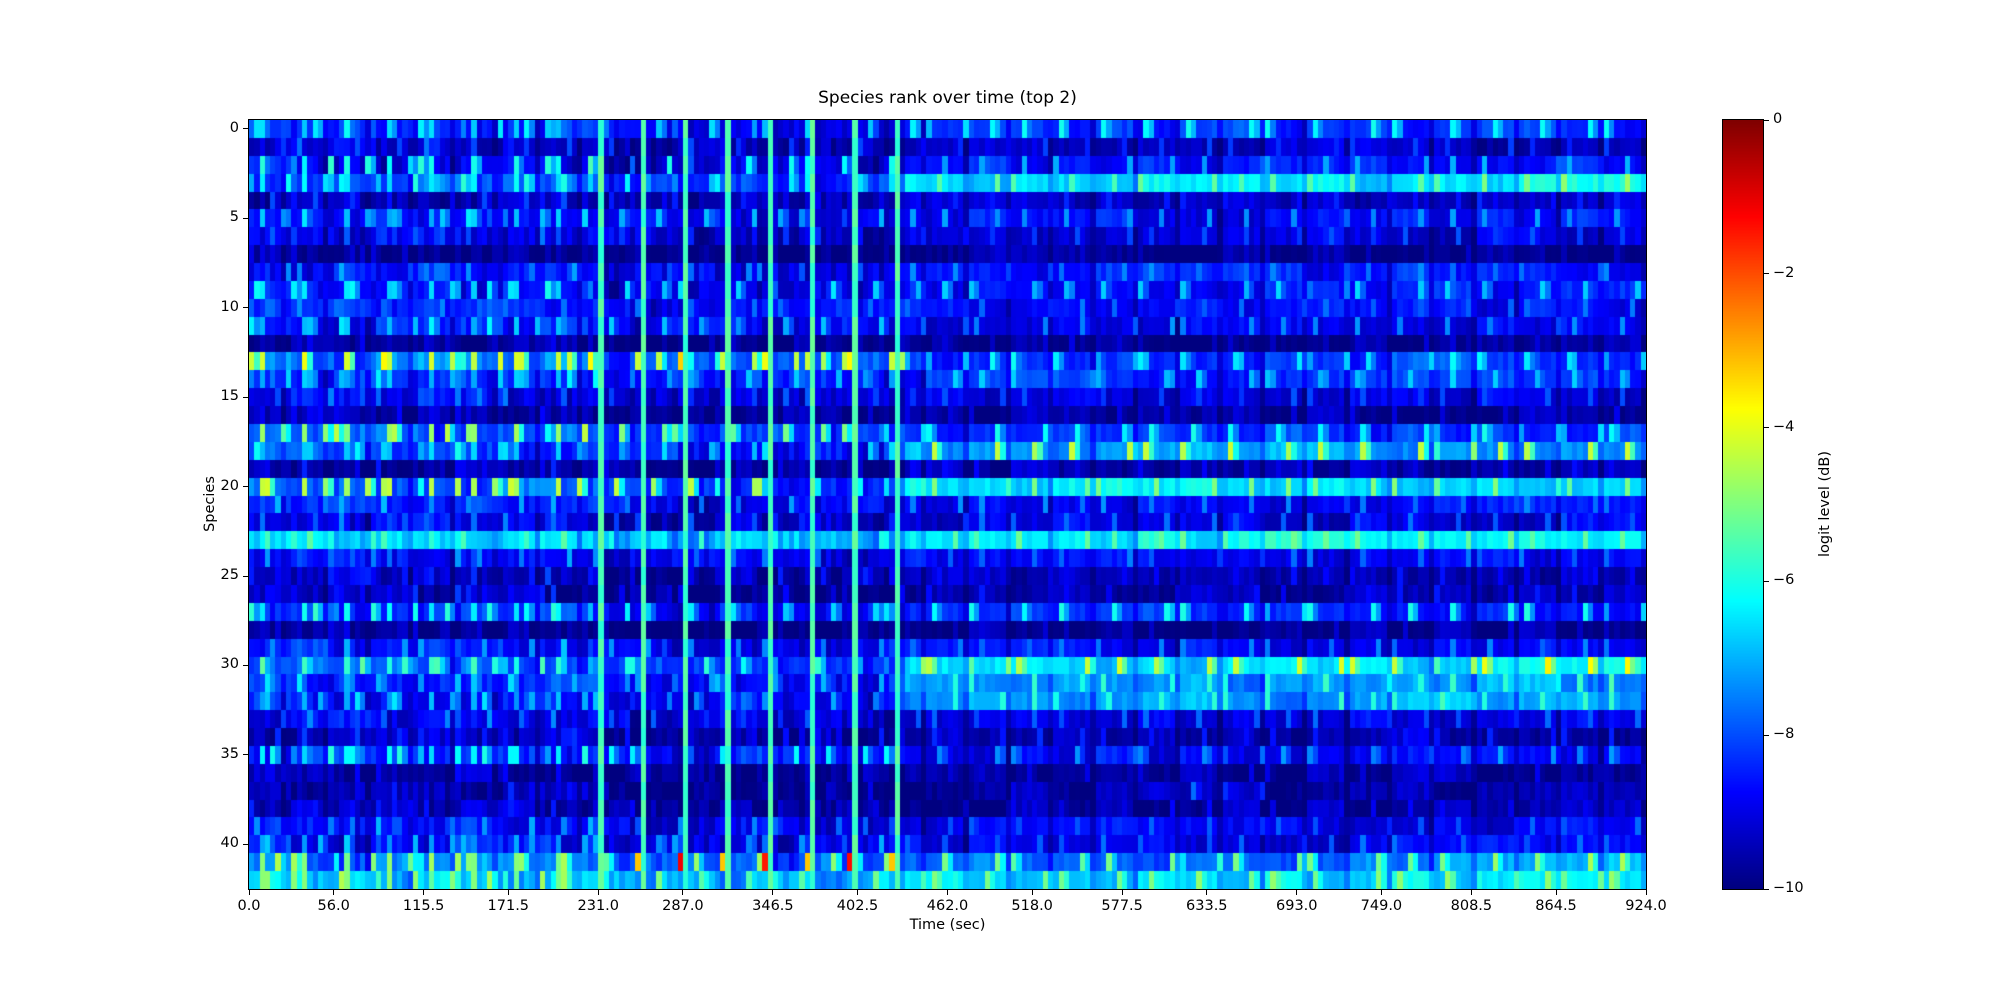  Describe the element at coordinates (1471, 906) in the screenshot. I see `x-tick-label: 808.5` at that location.